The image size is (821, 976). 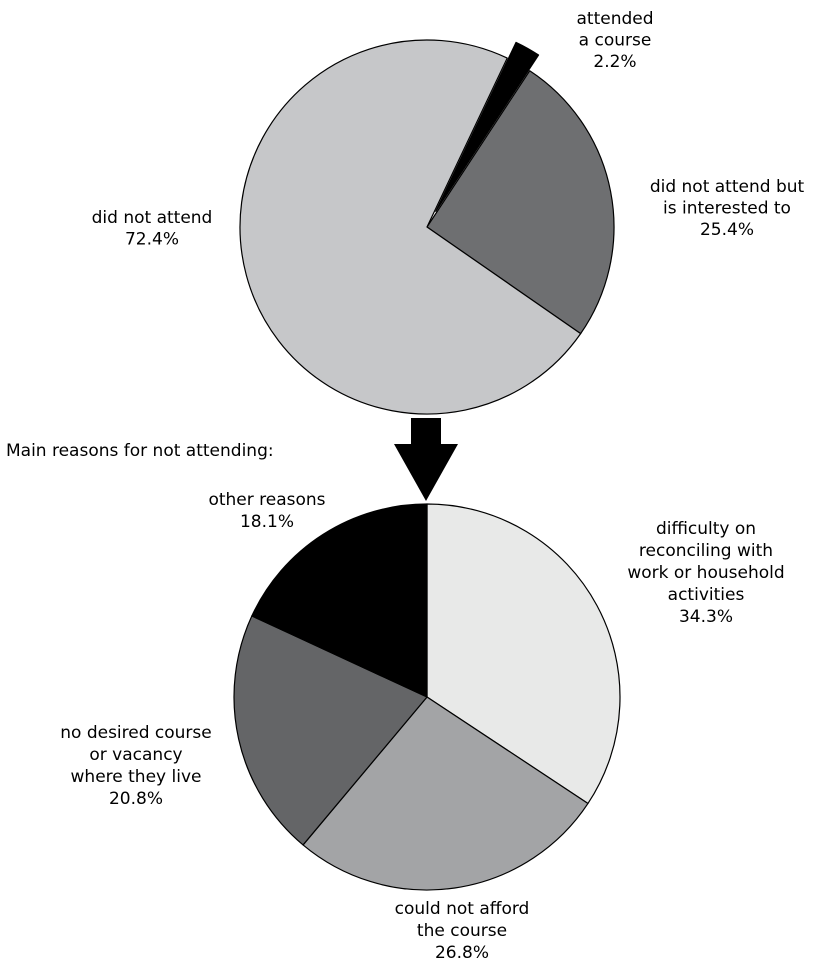 What do you see at coordinates (462, 909) in the screenshot?
I see `slice-category-label: could not afford` at bounding box center [462, 909].